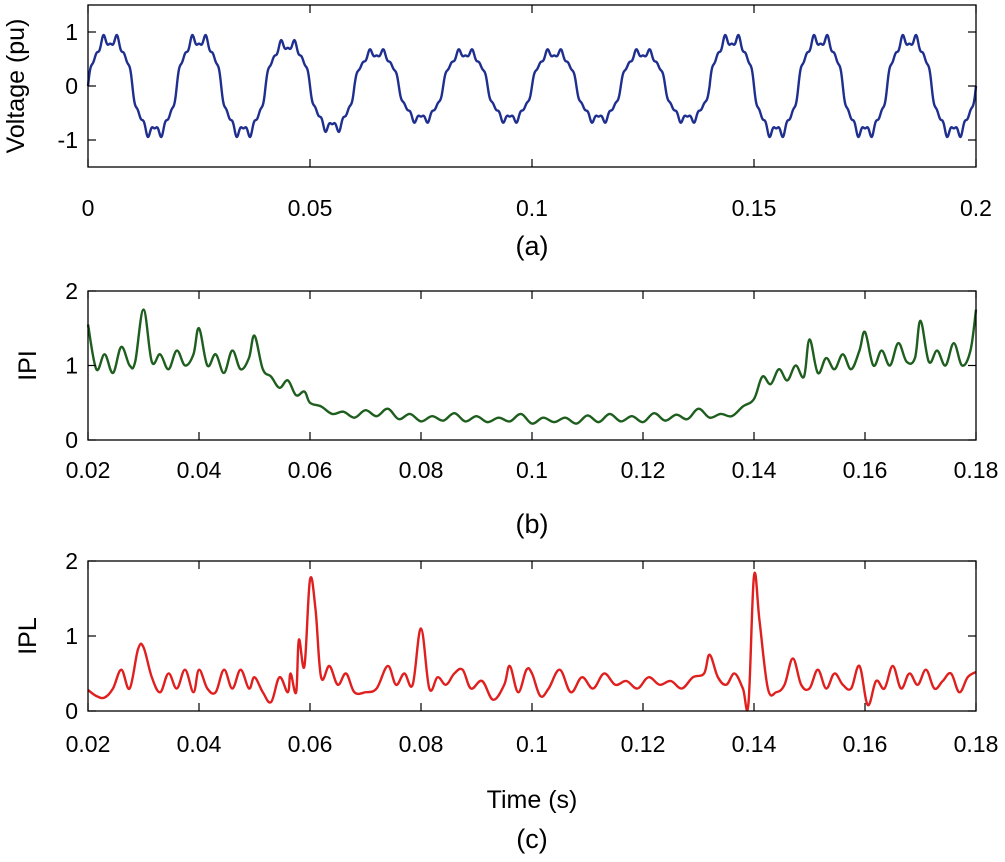 Image resolution: width=1005 pixels, height=862 pixels. What do you see at coordinates (532, 86) in the screenshot?
I see `series-line-voltage` at bounding box center [532, 86].